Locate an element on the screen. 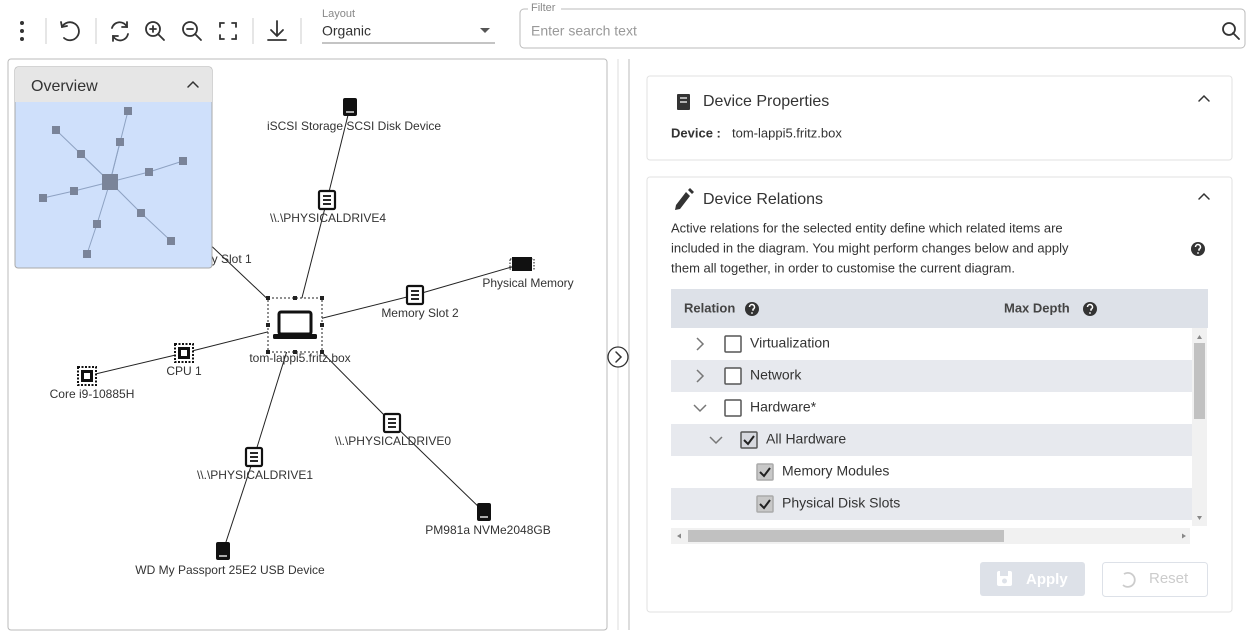 This screenshot has width=1255, height=636. download-button is located at coordinates (277, 30).